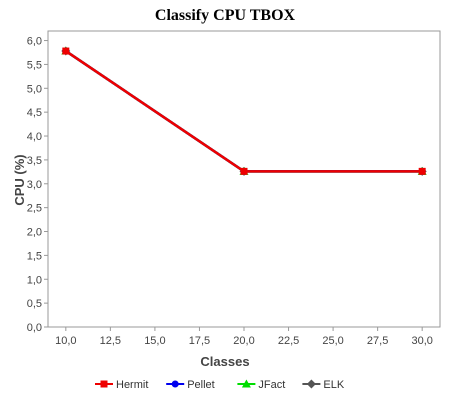 Image resolution: width=450 pixels, height=400 pixels. I want to click on y-axis: 0,0 0,5 1,0 1,5 2,0 2,5 3,0 3,5 4,0 4,5 5,0 5,5 6,0, so click(37, 185).